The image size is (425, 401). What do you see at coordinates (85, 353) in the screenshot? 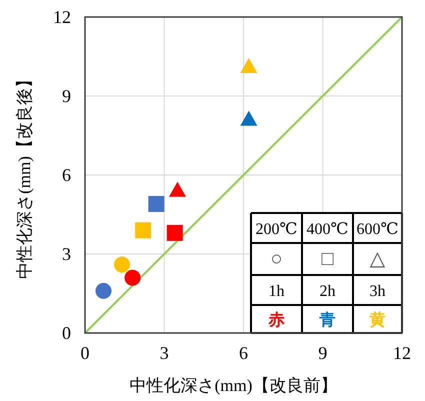
I see `x-tick-label: 0` at bounding box center [85, 353].